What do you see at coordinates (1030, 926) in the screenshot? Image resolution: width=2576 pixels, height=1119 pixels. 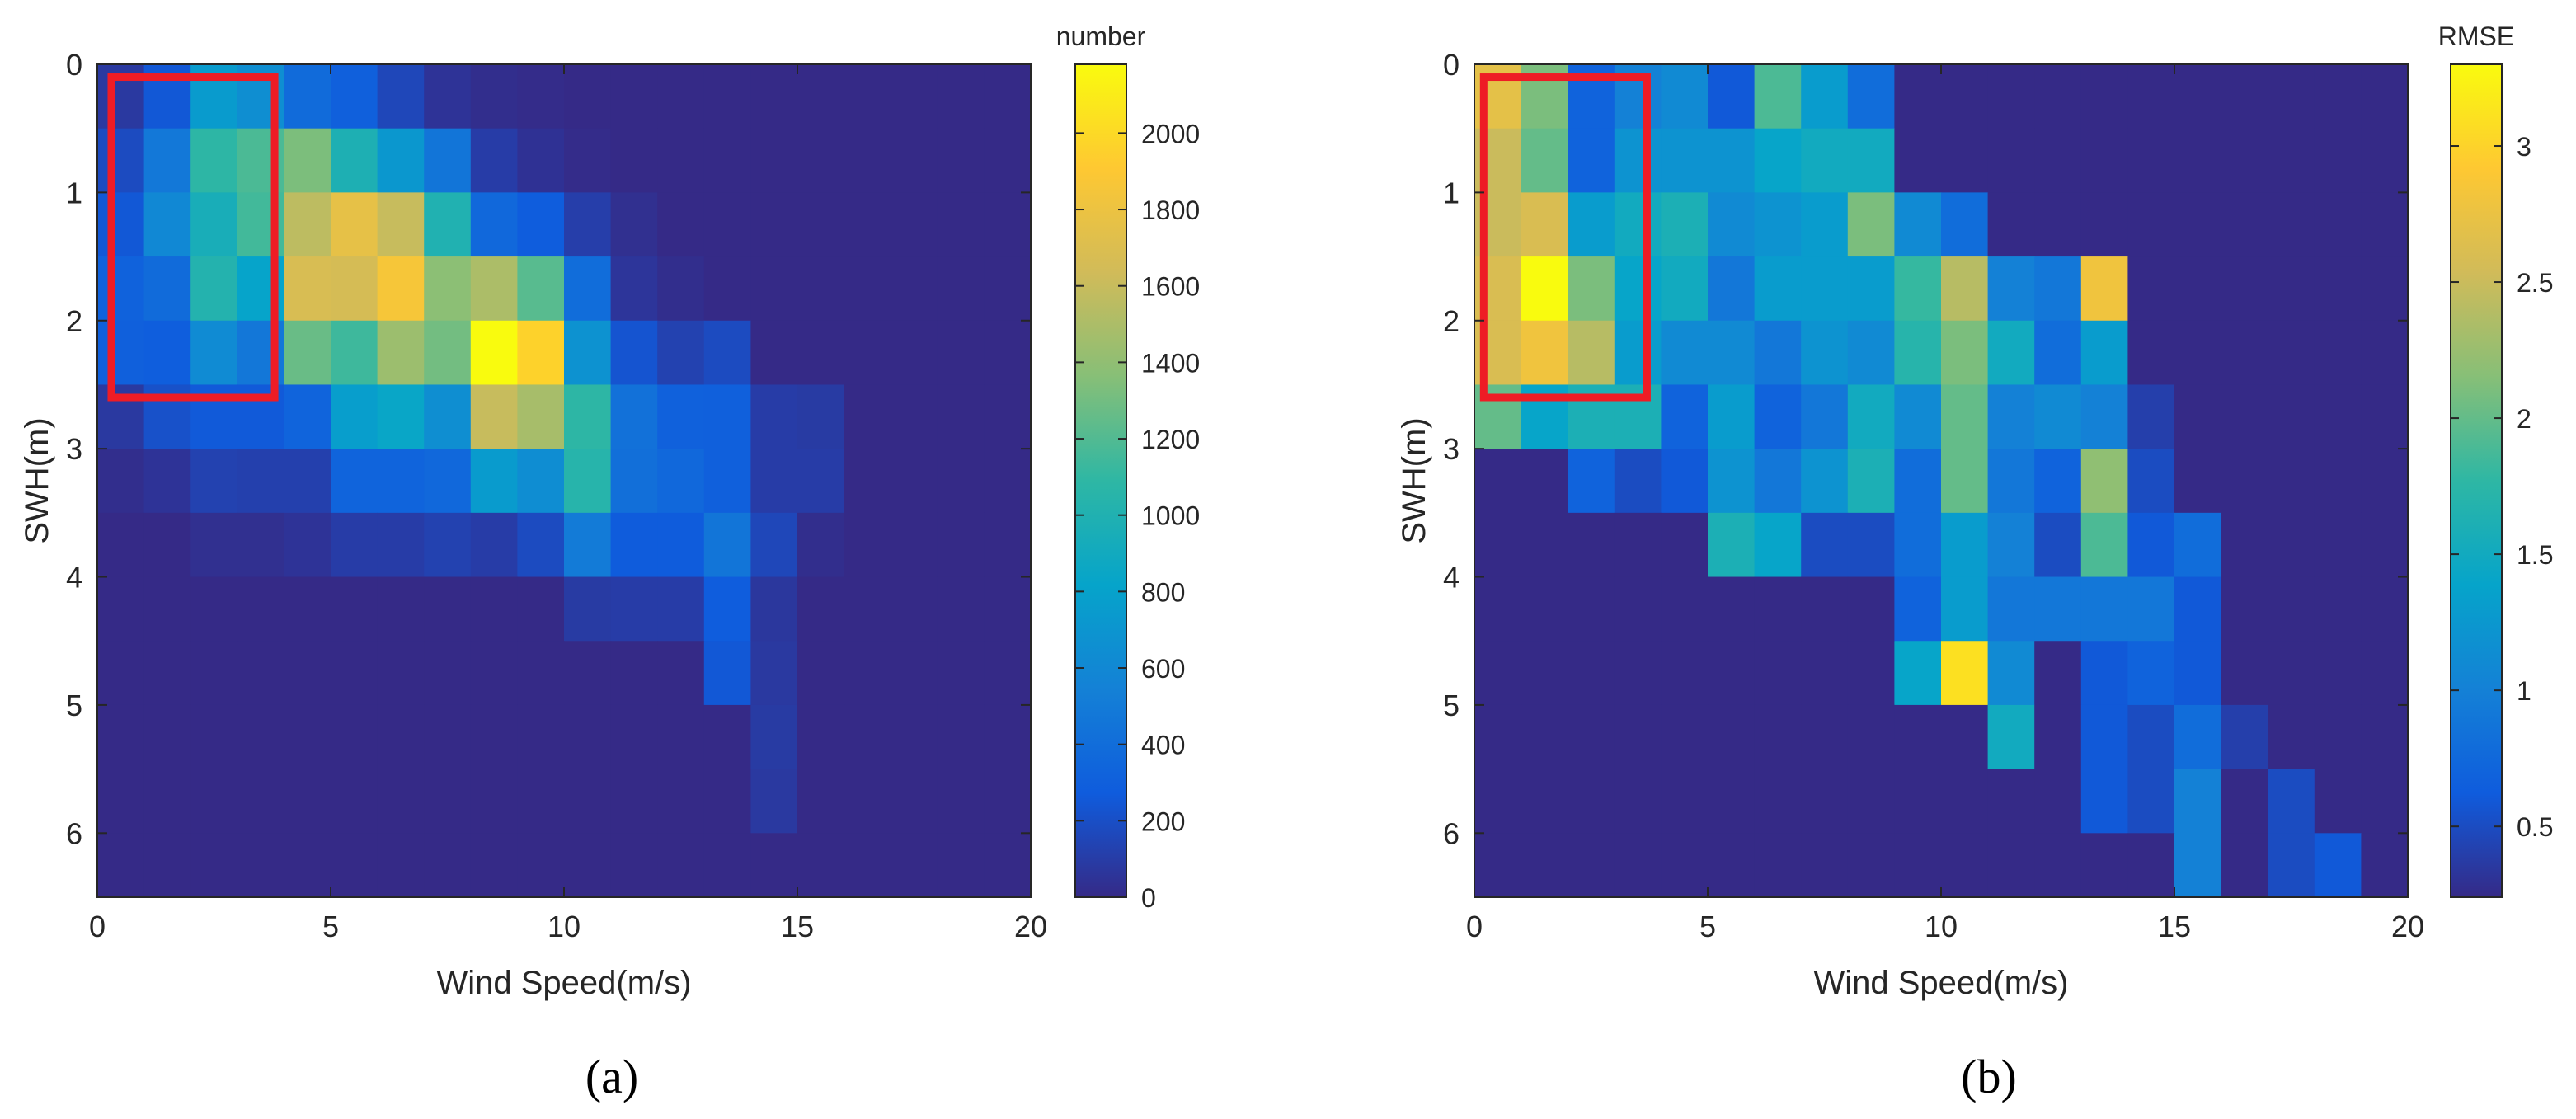 I see `x-tick-label: 20` at bounding box center [1030, 926].